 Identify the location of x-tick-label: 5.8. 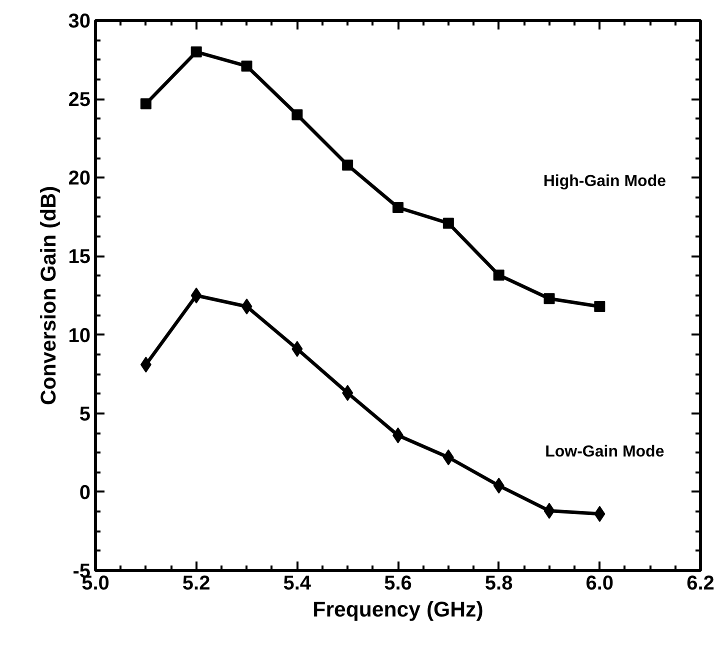
(498, 583).